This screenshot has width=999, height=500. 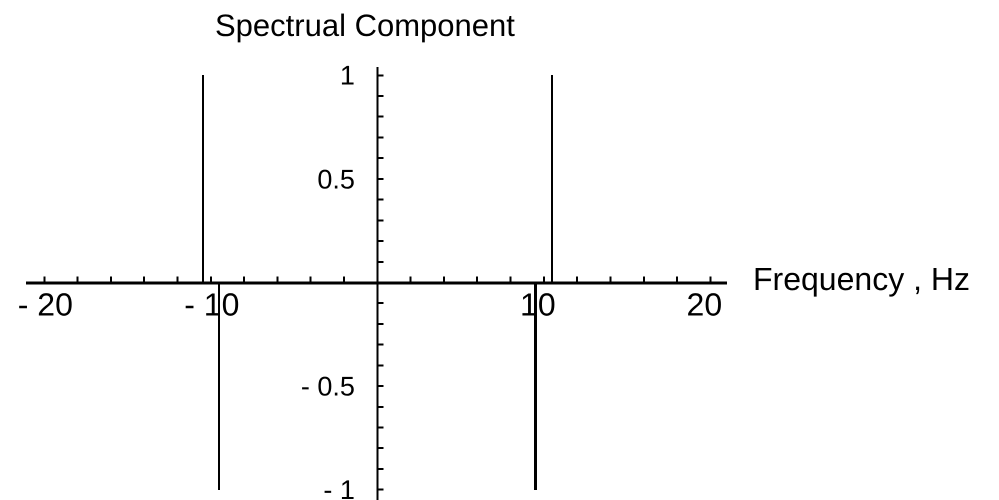 What do you see at coordinates (861, 279) in the screenshot?
I see `x-axis-title: Frequency , Hz` at bounding box center [861, 279].